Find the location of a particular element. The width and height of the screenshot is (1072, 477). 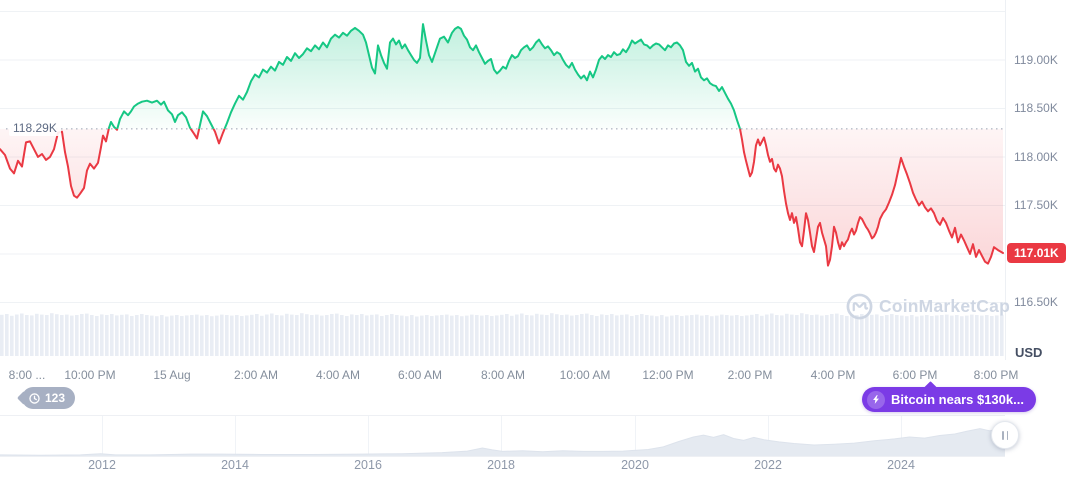

x-tick-label: 2:00 AM is located at coordinates (256, 375).